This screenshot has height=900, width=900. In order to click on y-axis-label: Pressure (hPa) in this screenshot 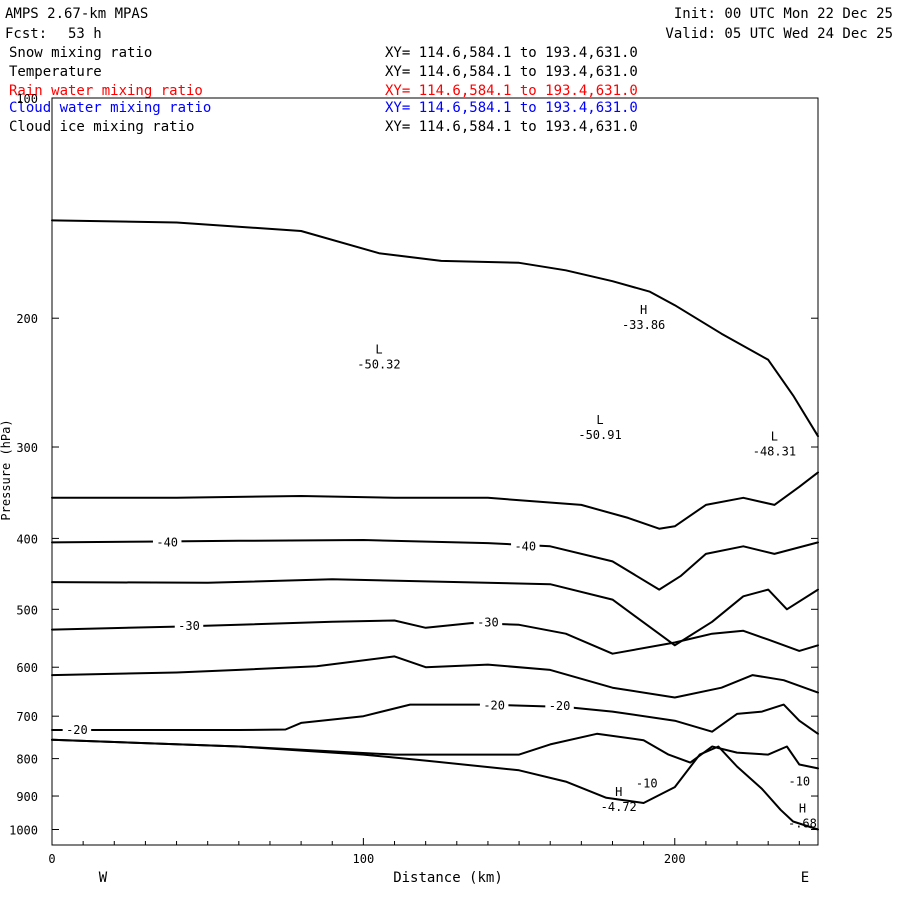, I will do `click(6, 469)`.